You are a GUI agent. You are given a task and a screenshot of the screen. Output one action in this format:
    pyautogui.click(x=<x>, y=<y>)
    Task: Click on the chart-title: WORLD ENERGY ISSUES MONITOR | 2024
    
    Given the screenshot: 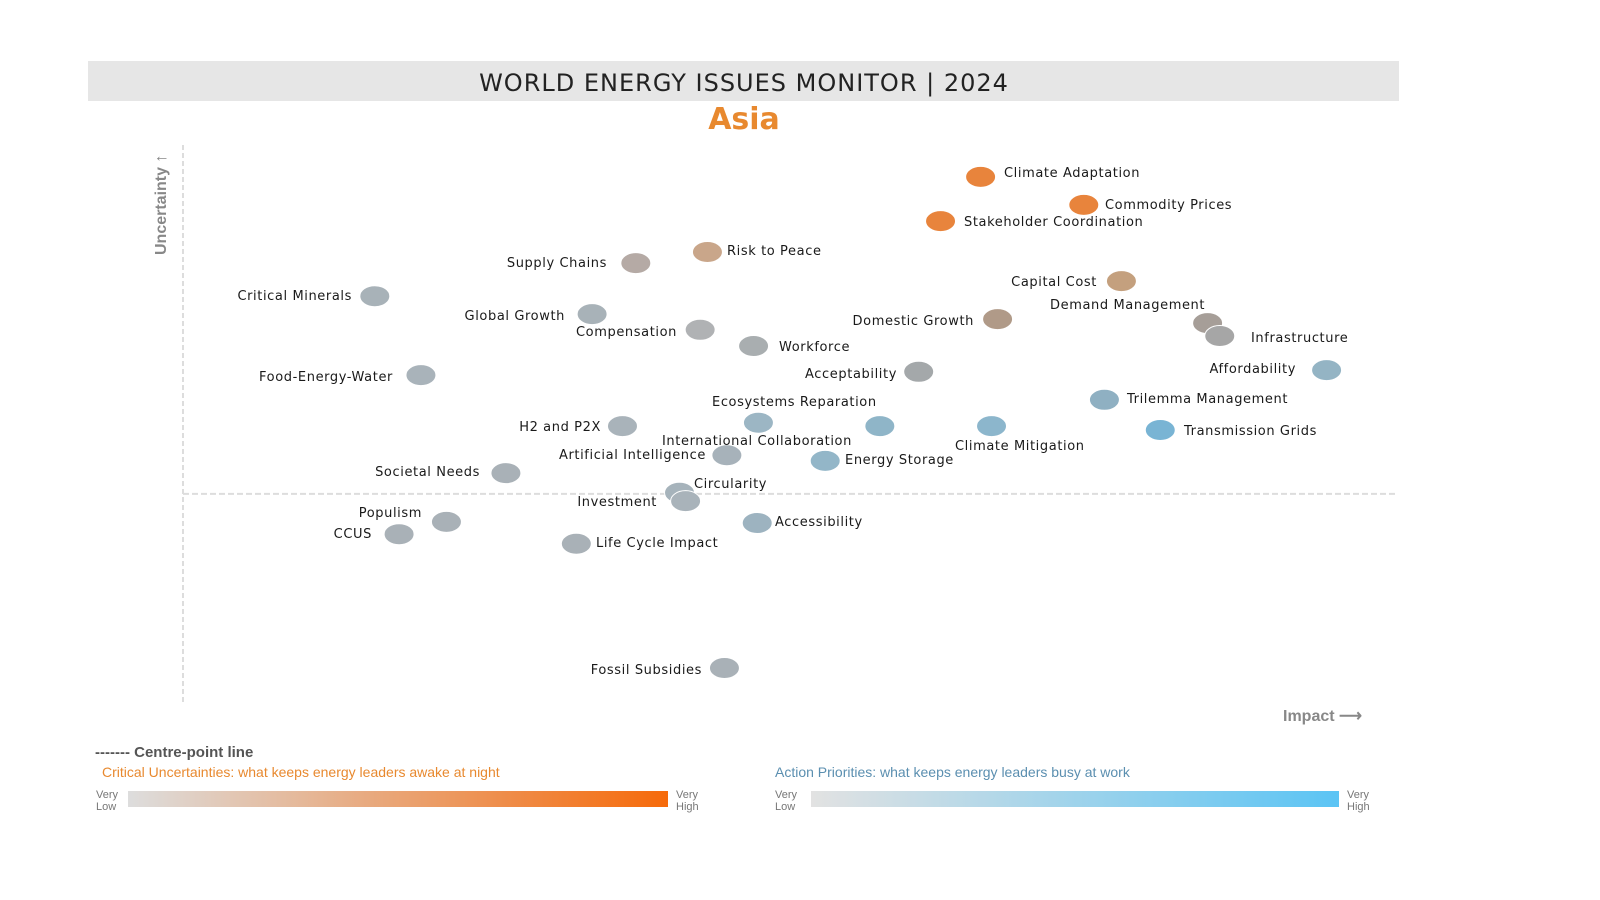 What is the action you would take?
    pyautogui.click(x=744, y=83)
    